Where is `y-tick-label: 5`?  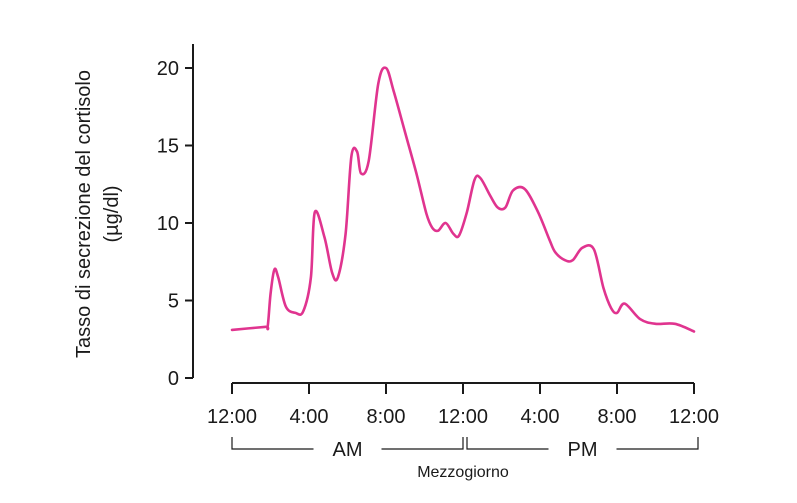 y-tick-label: 5 is located at coordinates (173, 302).